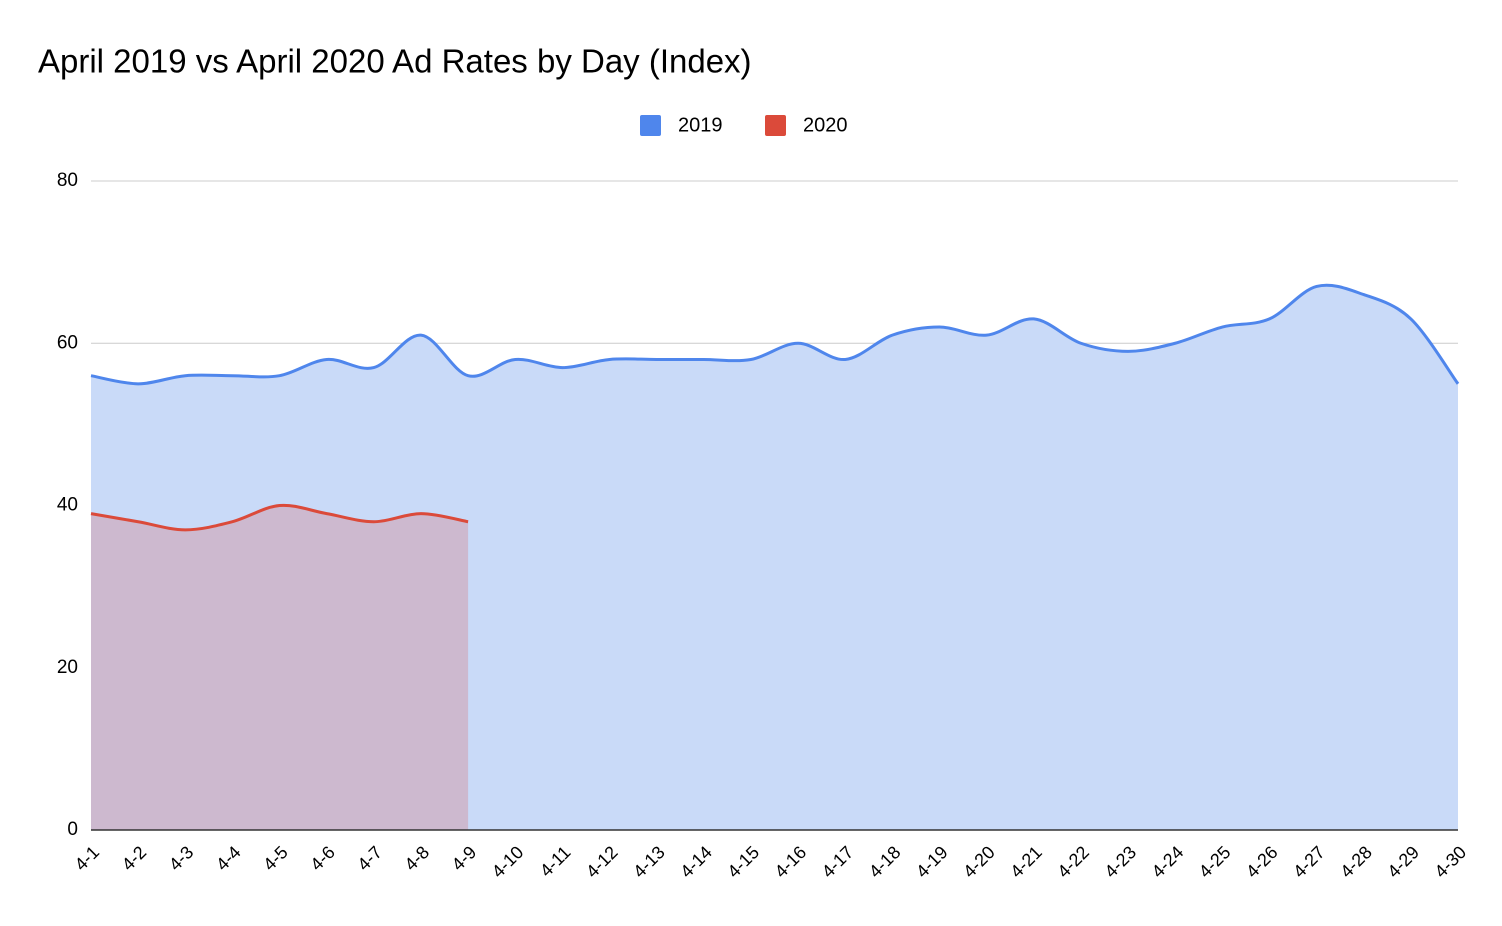 This screenshot has height=926, width=1502. What do you see at coordinates (932, 862) in the screenshot?
I see `x-tick-label: 4-19` at bounding box center [932, 862].